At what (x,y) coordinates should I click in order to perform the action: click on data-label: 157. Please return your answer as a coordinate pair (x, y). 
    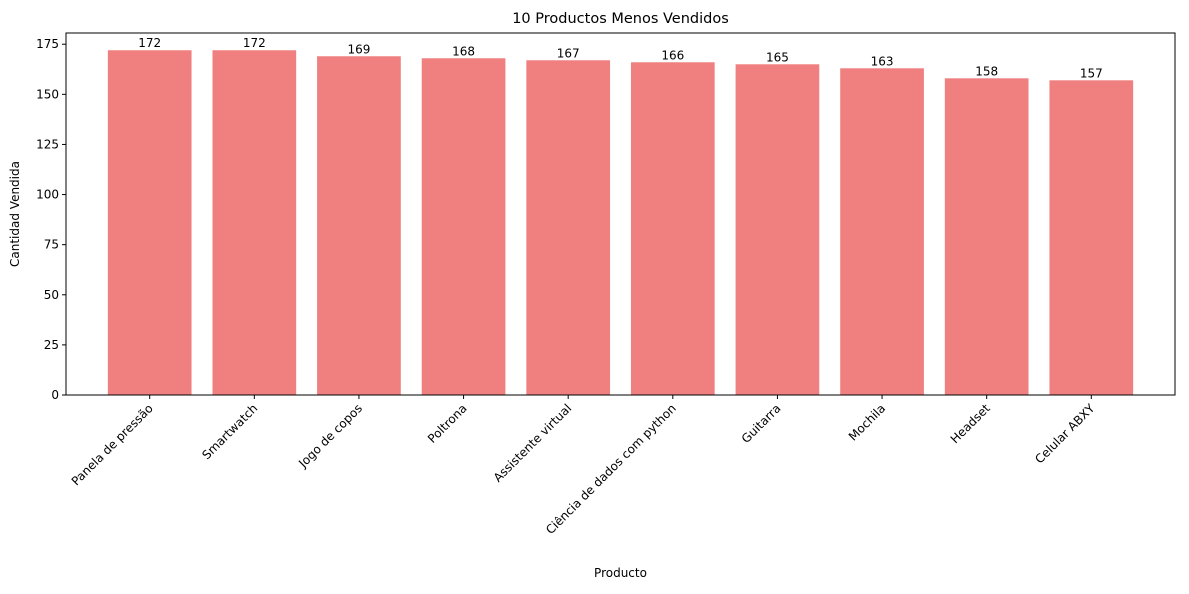
    Looking at the image, I should click on (1091, 73).